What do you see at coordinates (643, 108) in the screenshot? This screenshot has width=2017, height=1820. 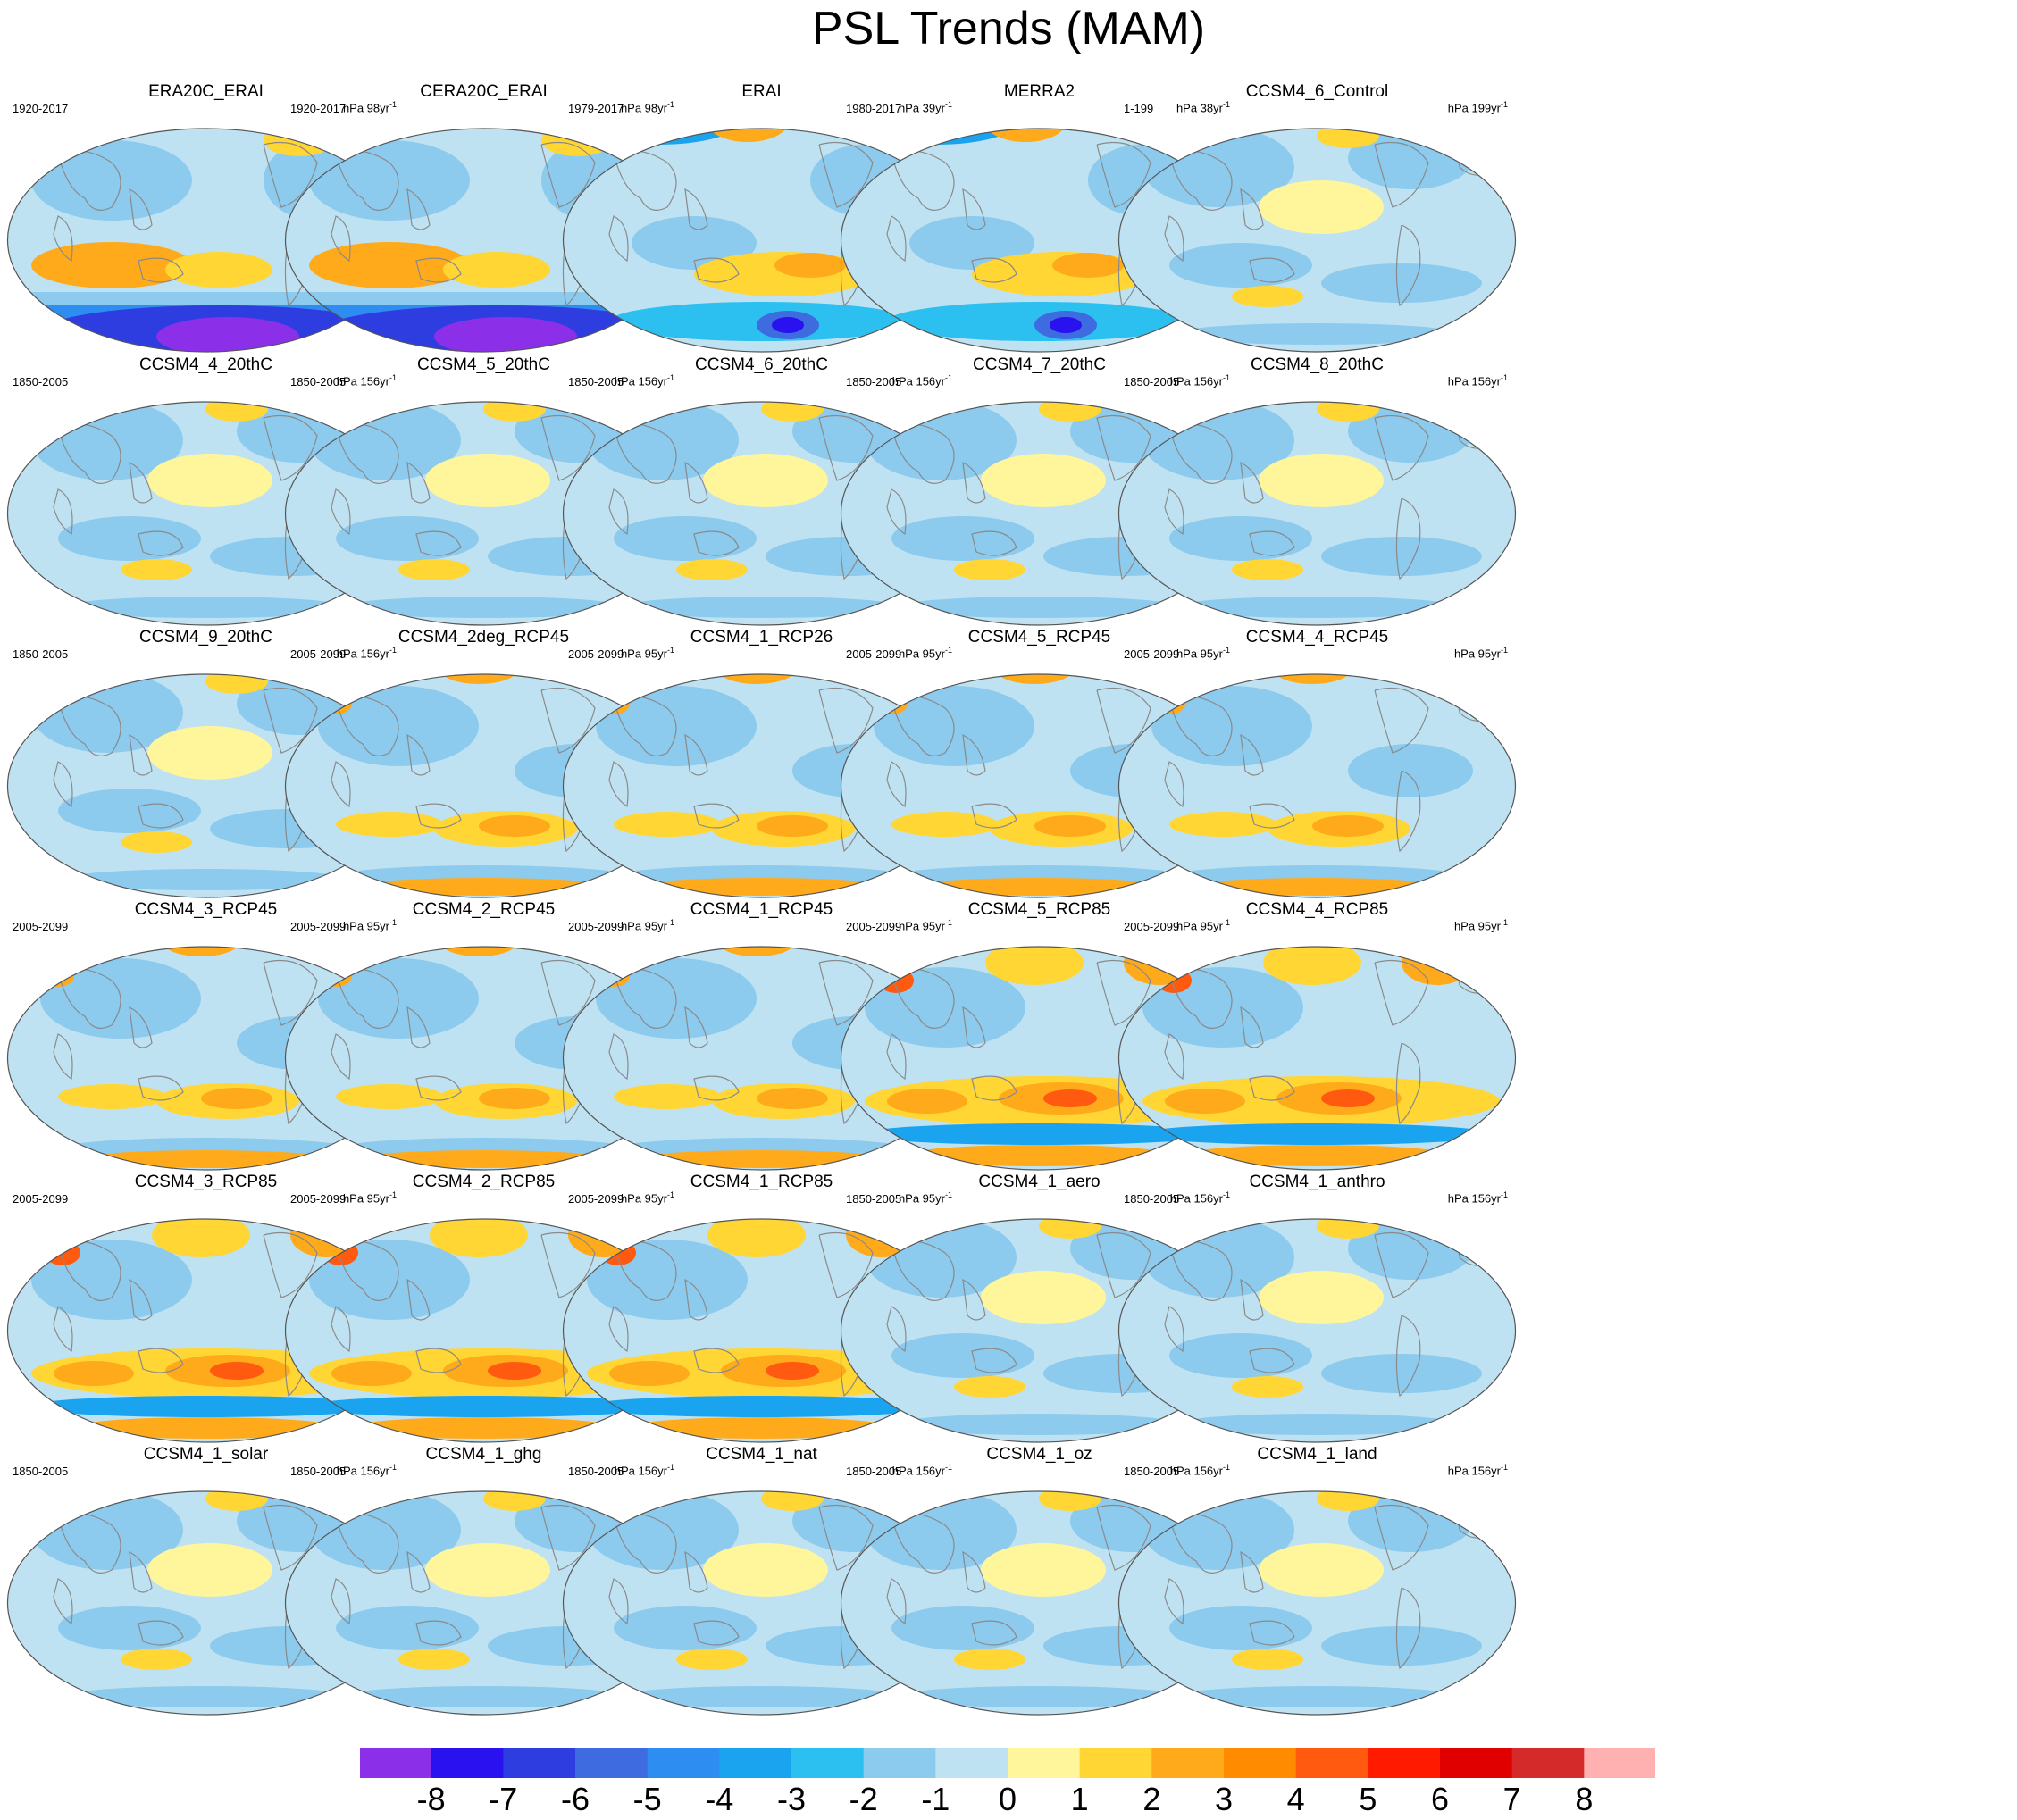 I see `panel-units-text: hPa 98yr` at bounding box center [643, 108].